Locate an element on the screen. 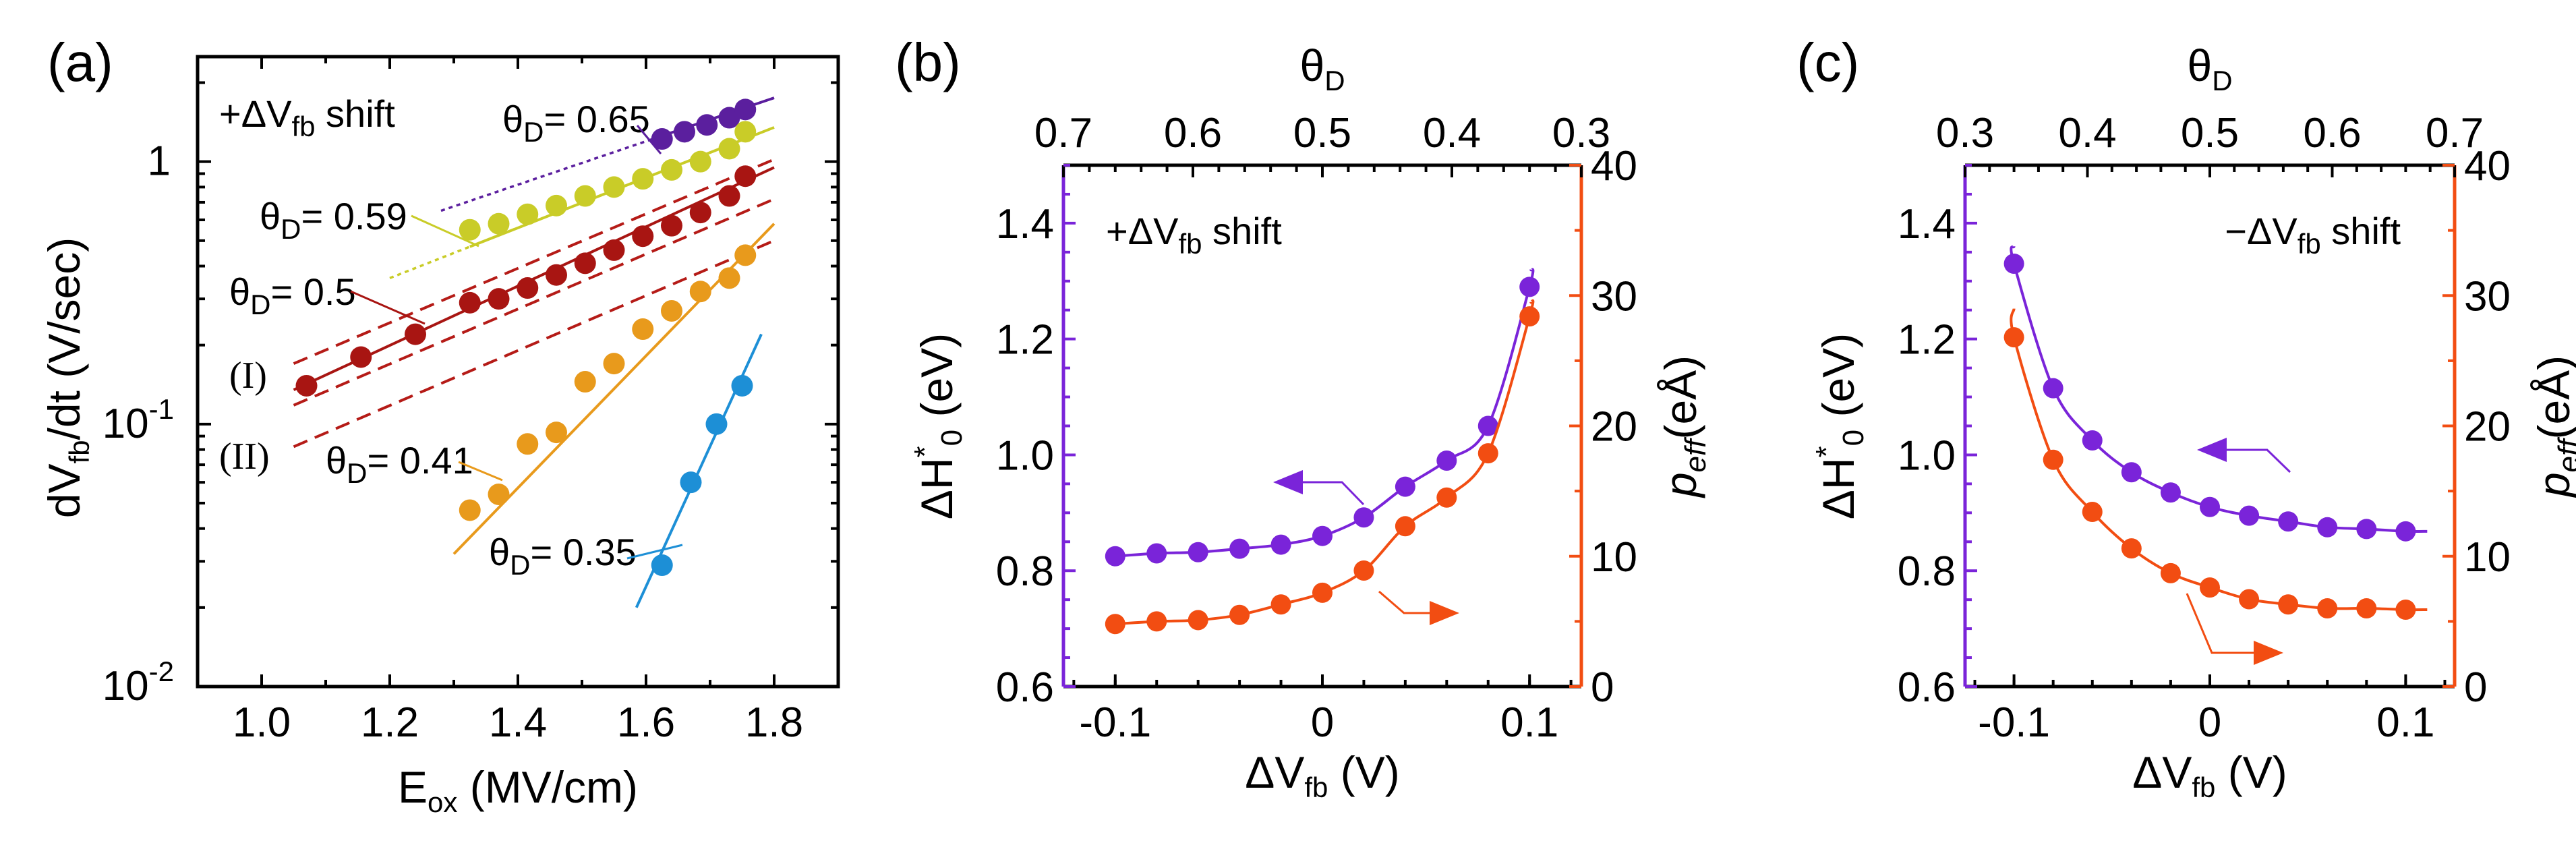 This screenshot has width=2576, height=841. x-tick-label: 1.4 is located at coordinates (518, 722).